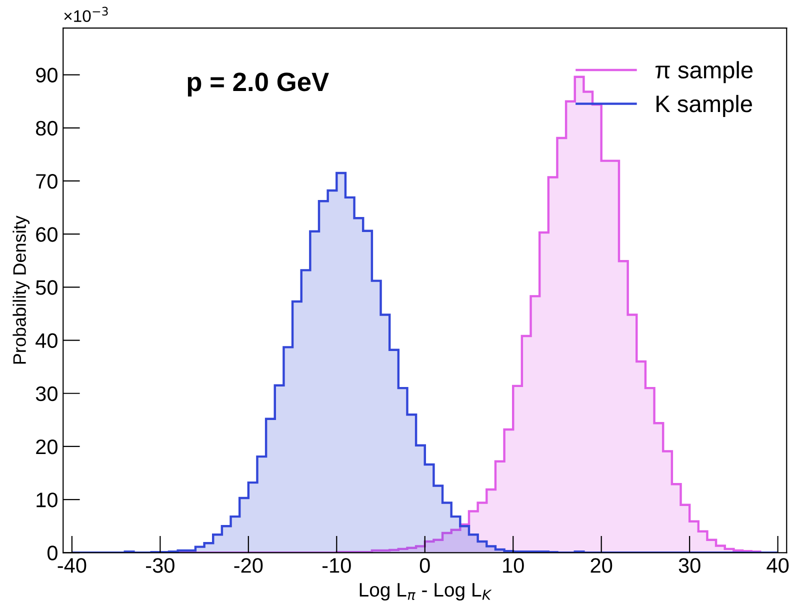 The image size is (789, 610). I want to click on y-tick-label: 0, so click(52, 553).